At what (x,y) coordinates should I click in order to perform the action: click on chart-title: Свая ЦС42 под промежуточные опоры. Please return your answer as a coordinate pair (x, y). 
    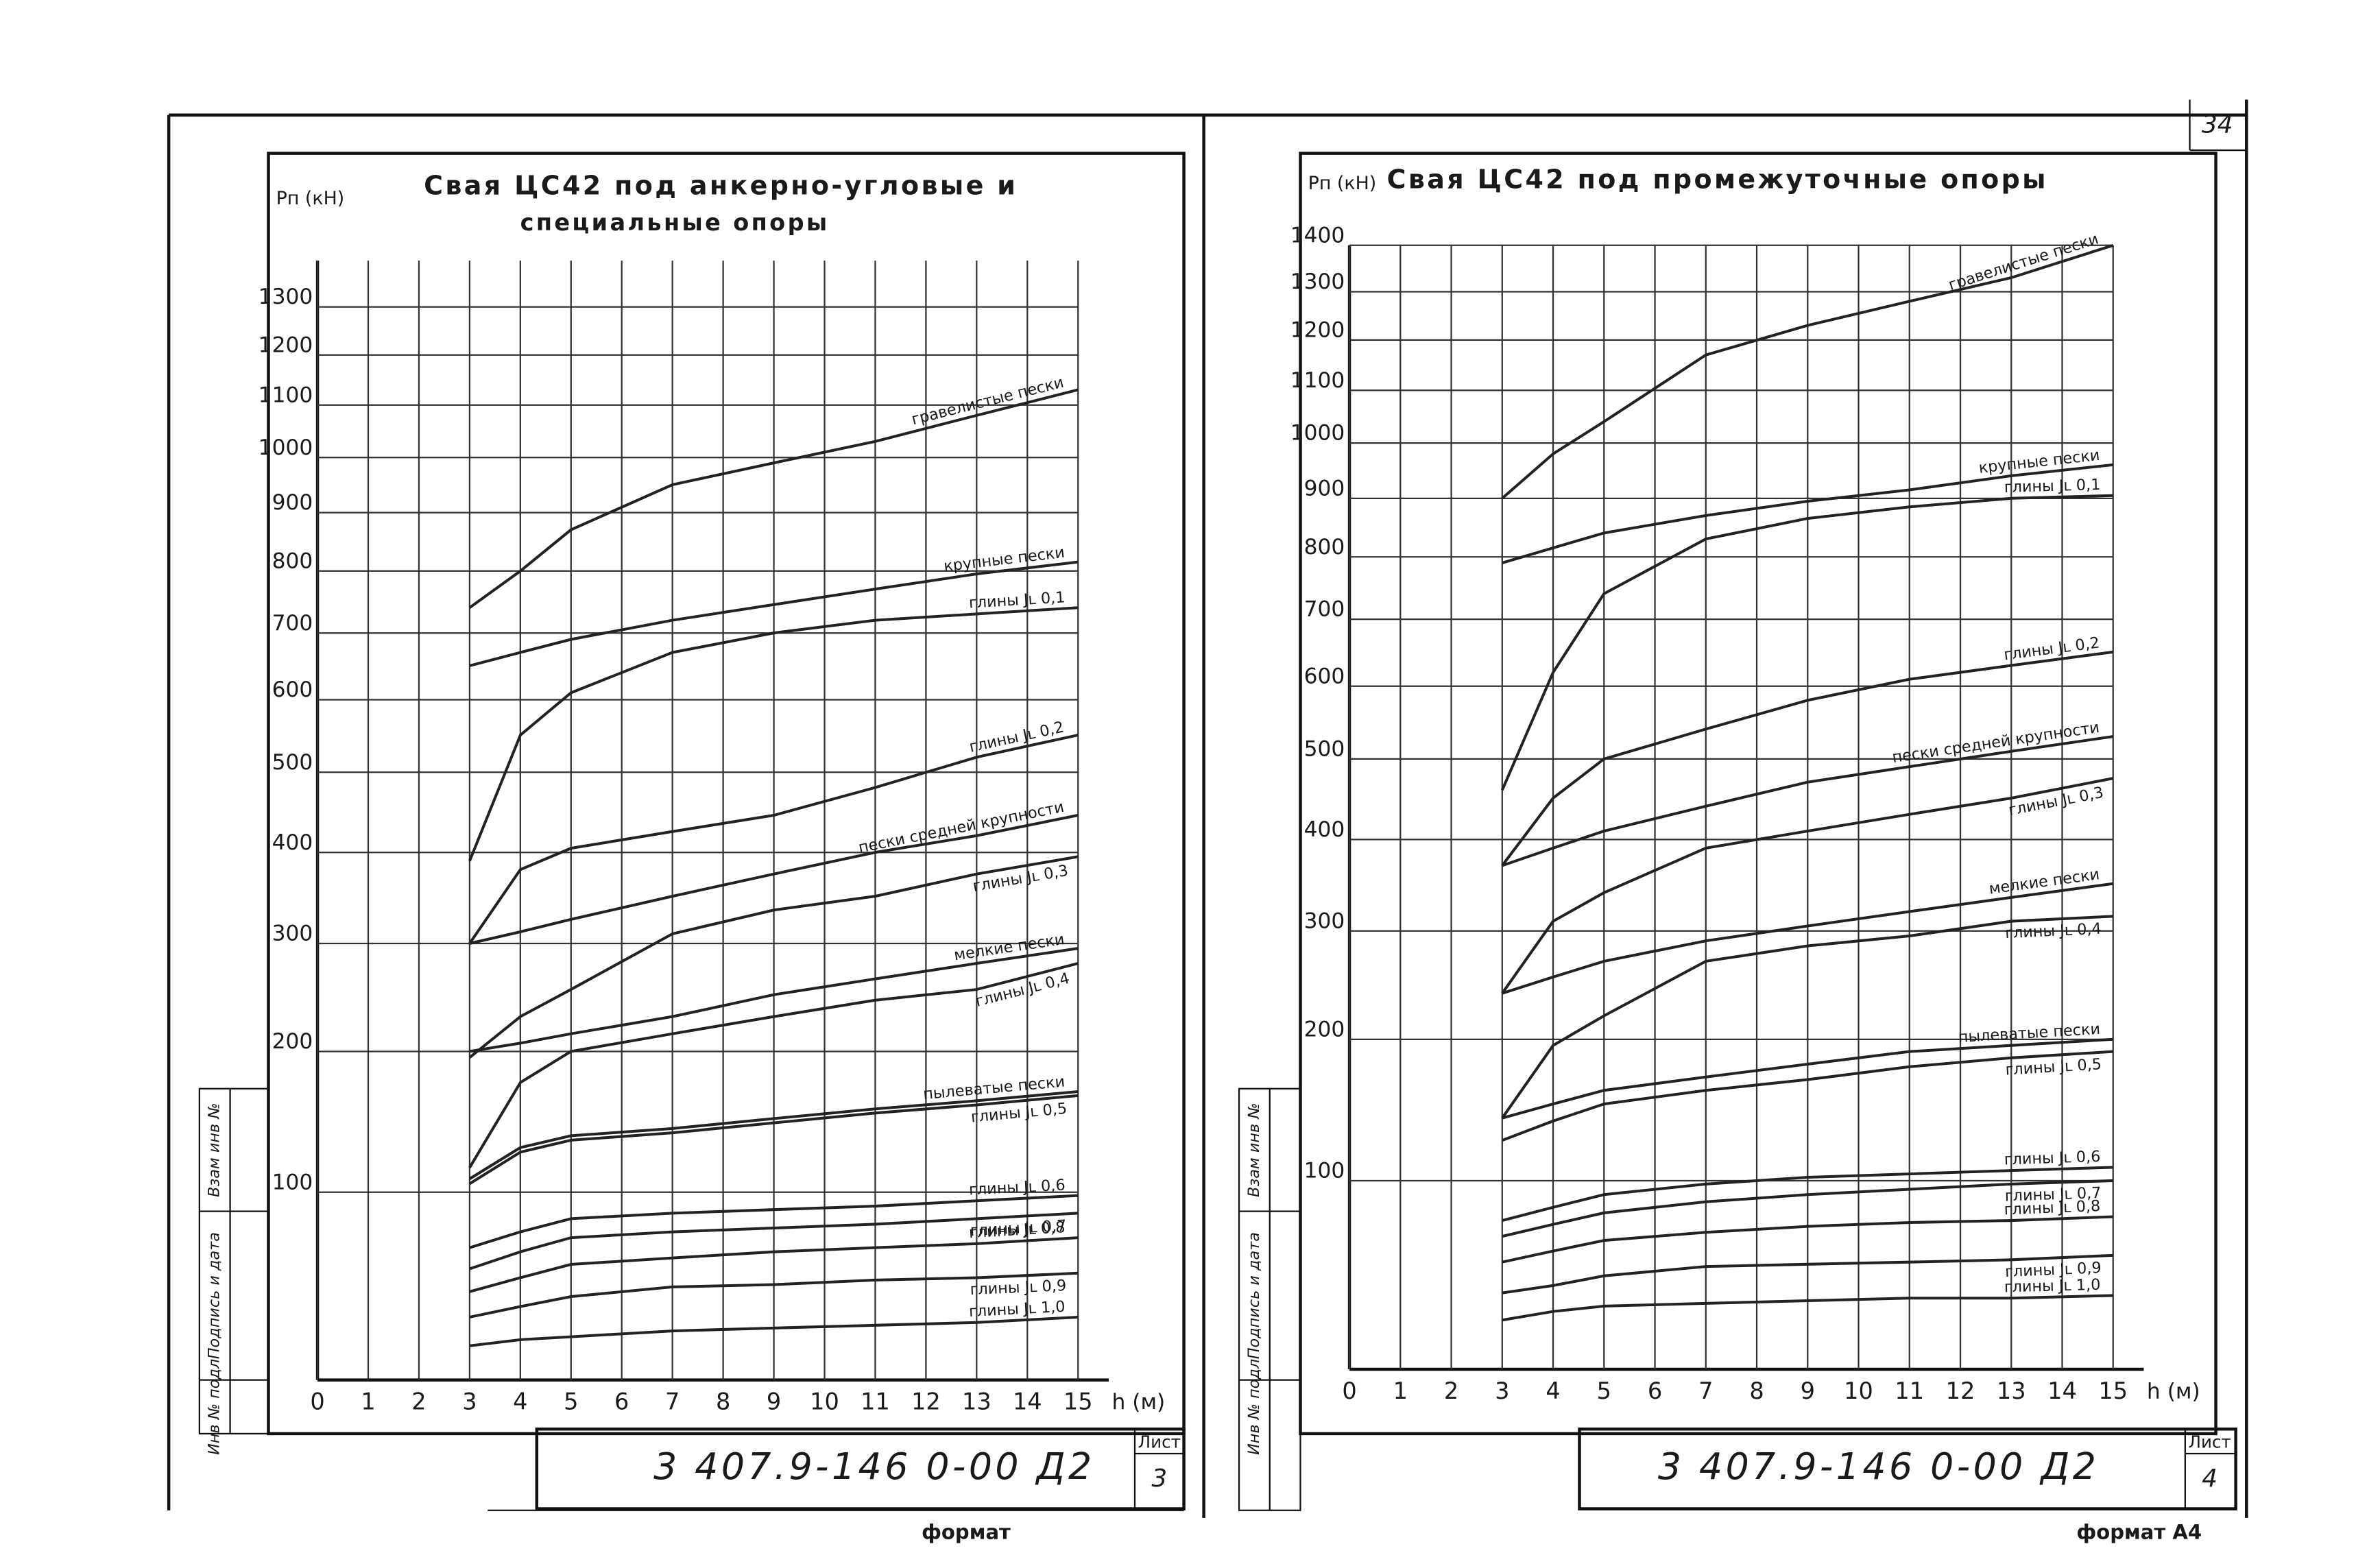
    Looking at the image, I should click on (1717, 179).